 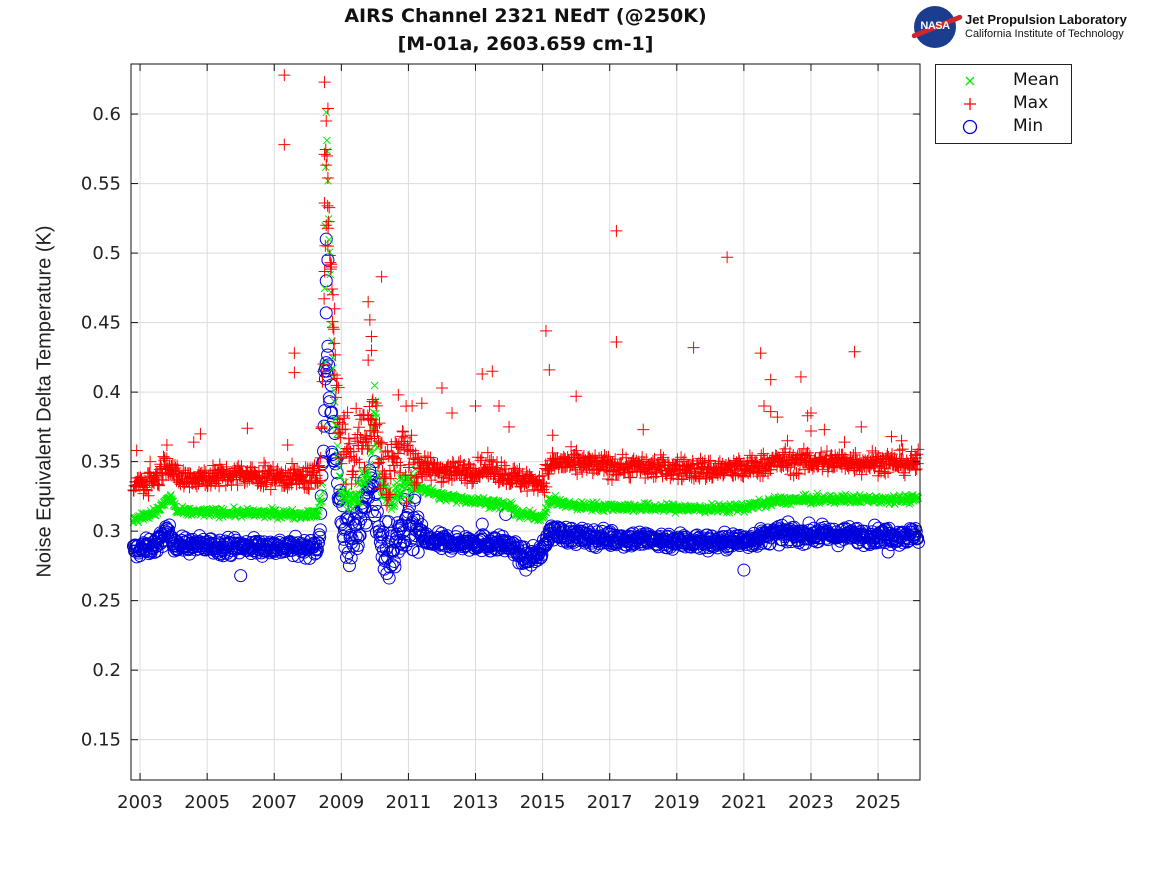 I want to click on logo-line2: California Institute of Technology, so click(x=1044, y=34).